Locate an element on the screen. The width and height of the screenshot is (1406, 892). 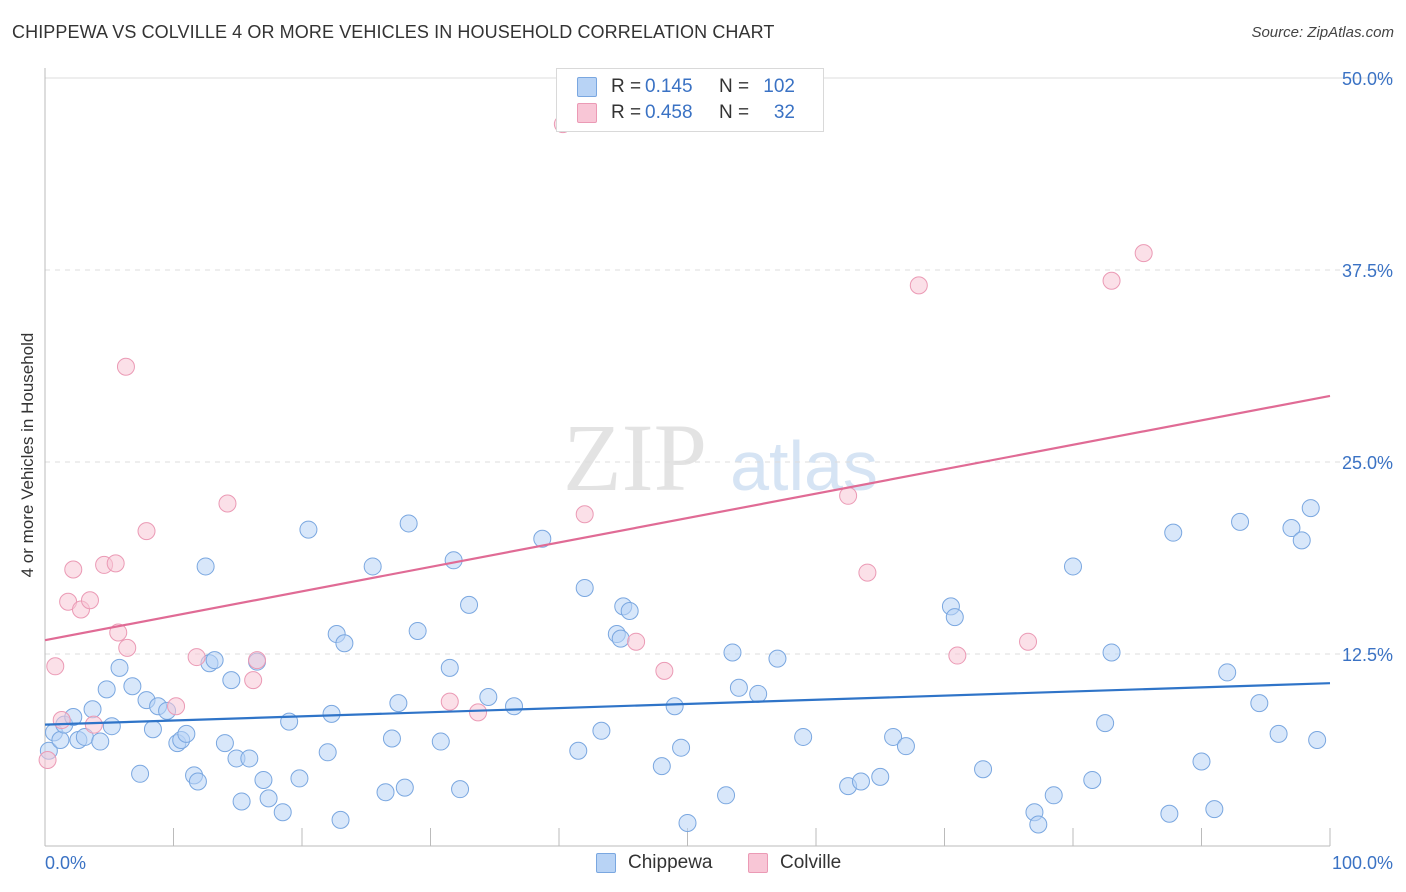
y-tick-label: 50.0% is located at coordinates (1367, 79).